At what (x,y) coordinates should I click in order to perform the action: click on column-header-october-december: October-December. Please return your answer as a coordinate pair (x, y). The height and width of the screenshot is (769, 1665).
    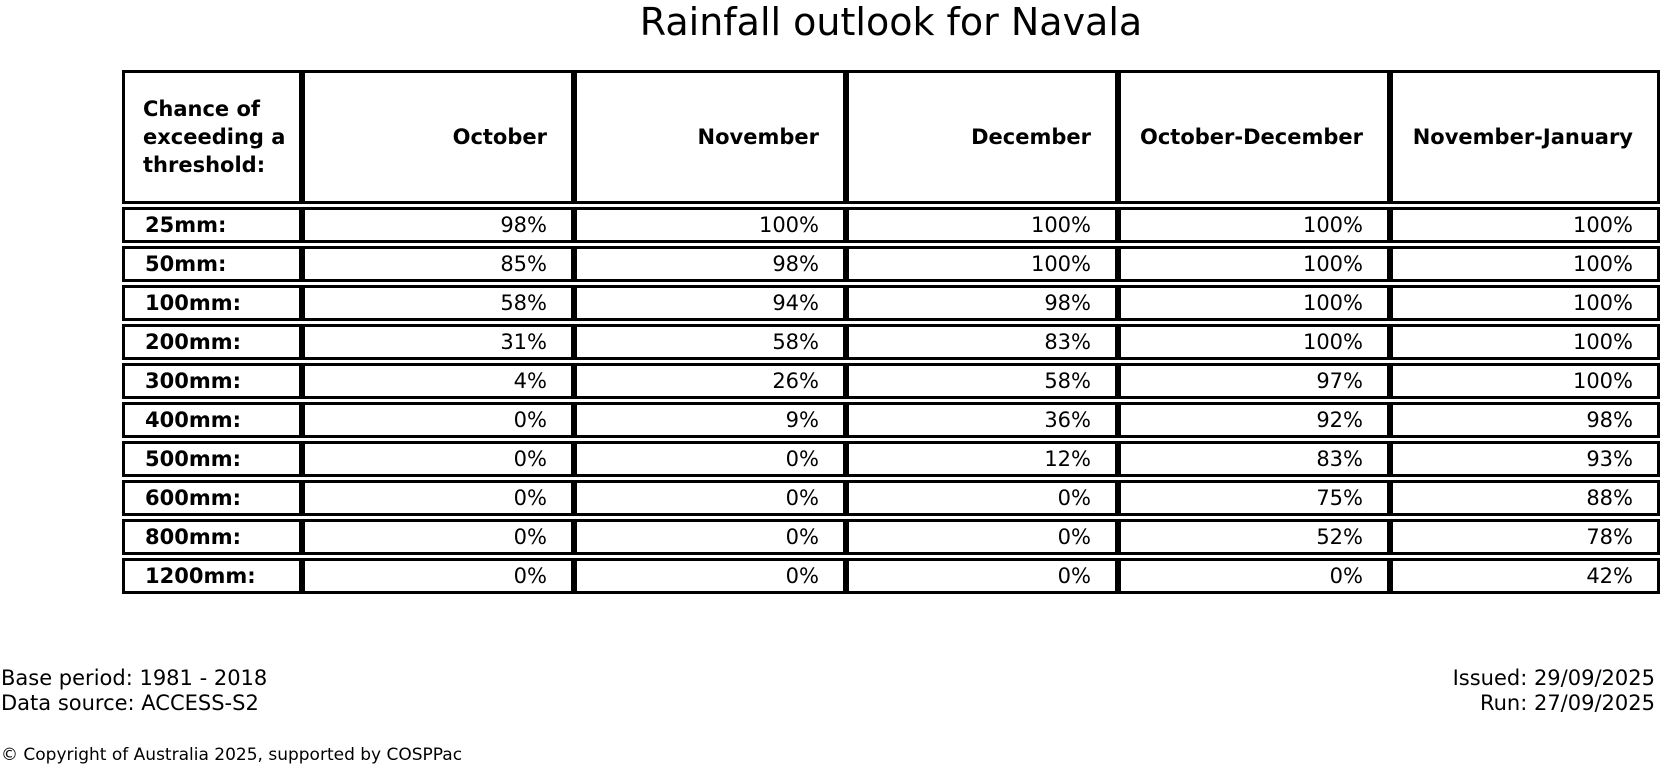
    Looking at the image, I should click on (1254, 137).